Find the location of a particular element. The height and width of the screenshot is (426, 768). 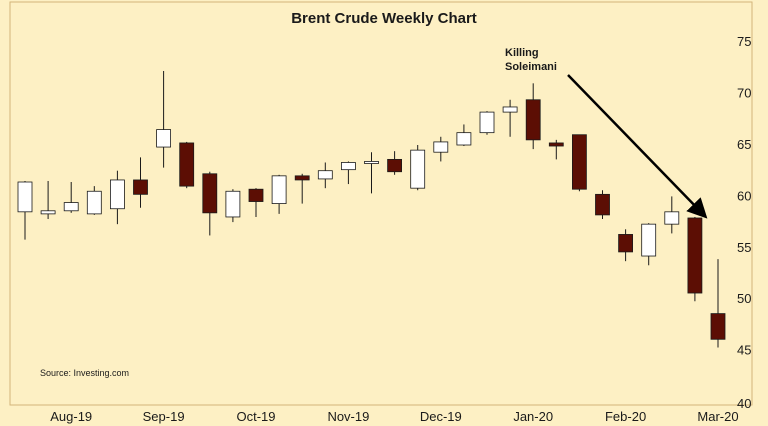

annotation-arrow is located at coordinates (637, 146).